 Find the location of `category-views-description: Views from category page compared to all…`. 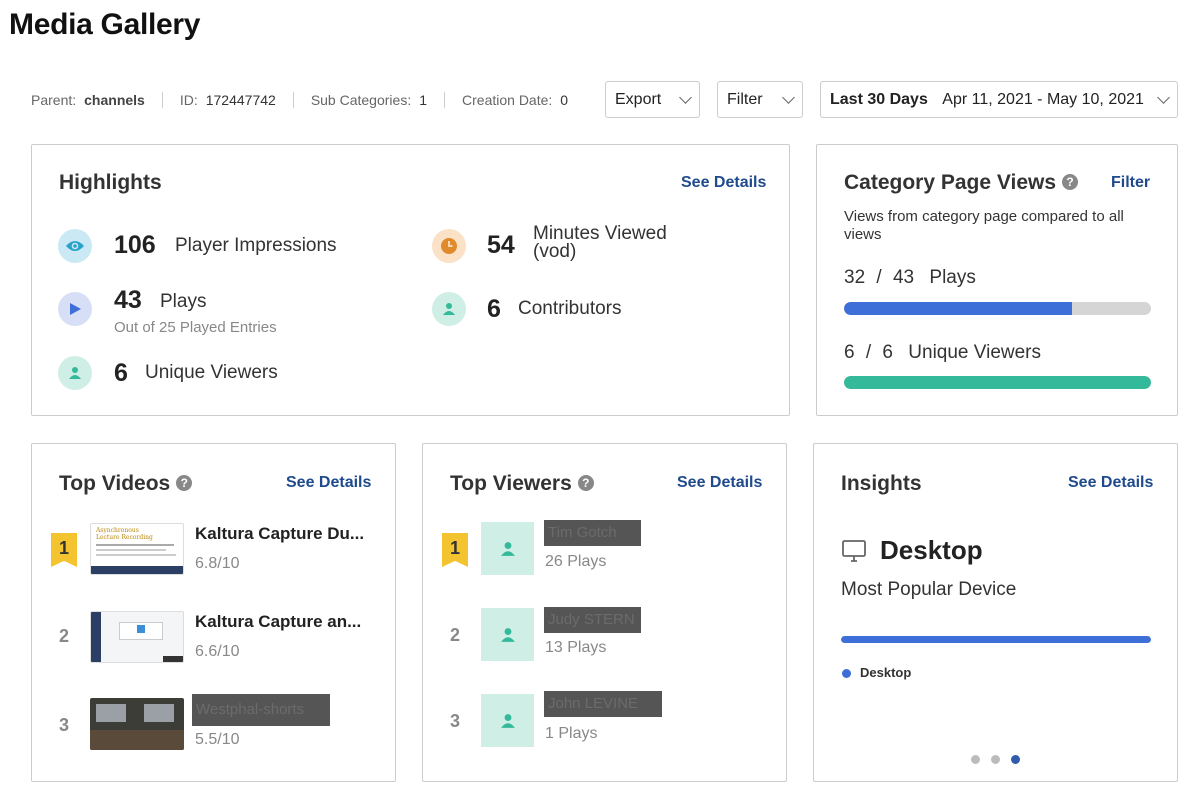

category-views-description: Views from category page compared to all… is located at coordinates (984, 225).